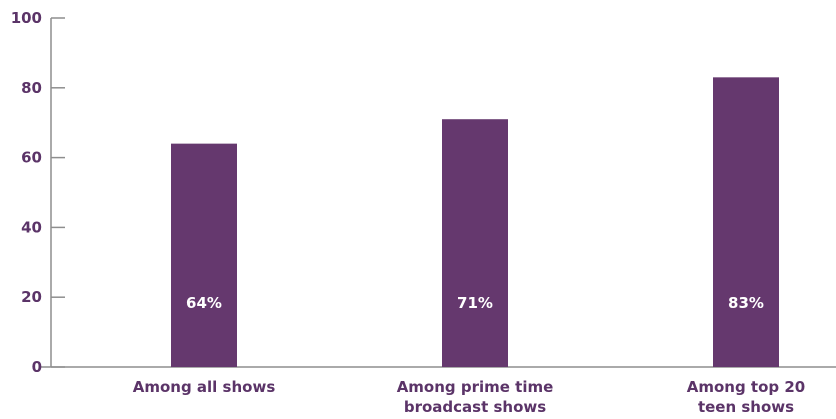 The image size is (836, 419). What do you see at coordinates (31, 227) in the screenshot?
I see `y-tick-label: 40` at bounding box center [31, 227].